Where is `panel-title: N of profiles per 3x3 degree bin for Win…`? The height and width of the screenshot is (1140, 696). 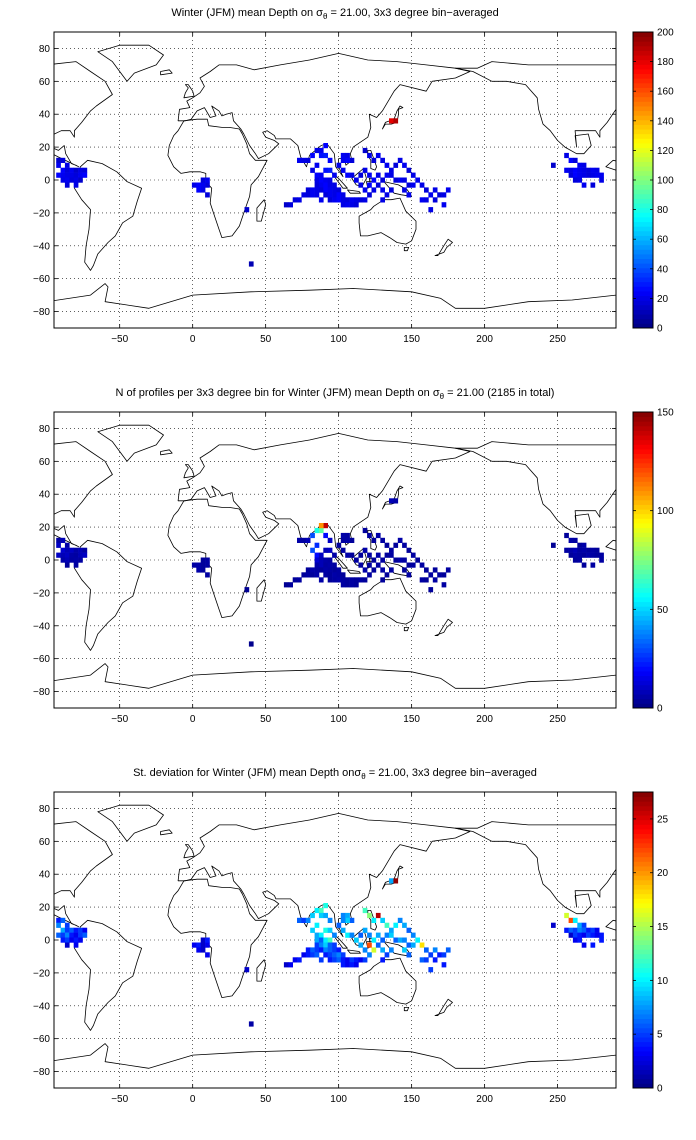
panel-title: N of profiles per 3x3 degree bin for Win… is located at coordinates (335, 394).